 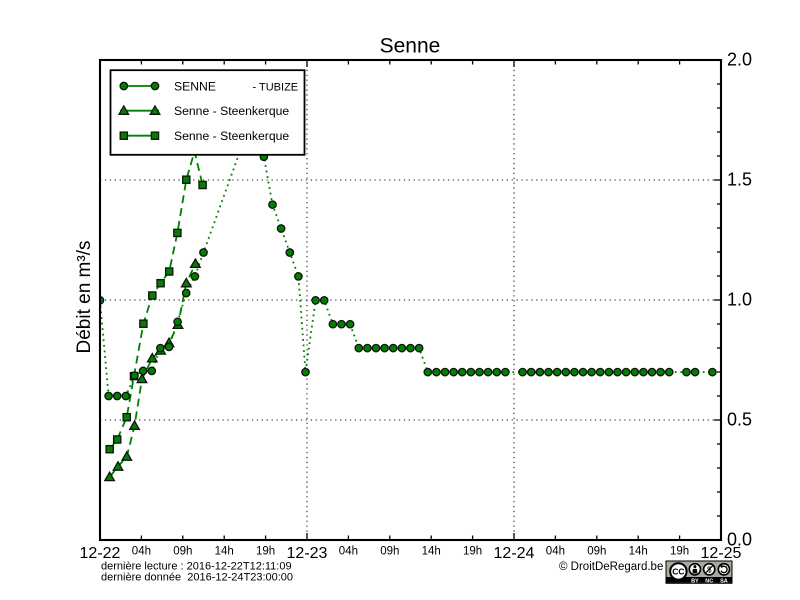 What do you see at coordinates (709, 582) in the screenshot?
I see `svg-text: NC` at bounding box center [709, 582].